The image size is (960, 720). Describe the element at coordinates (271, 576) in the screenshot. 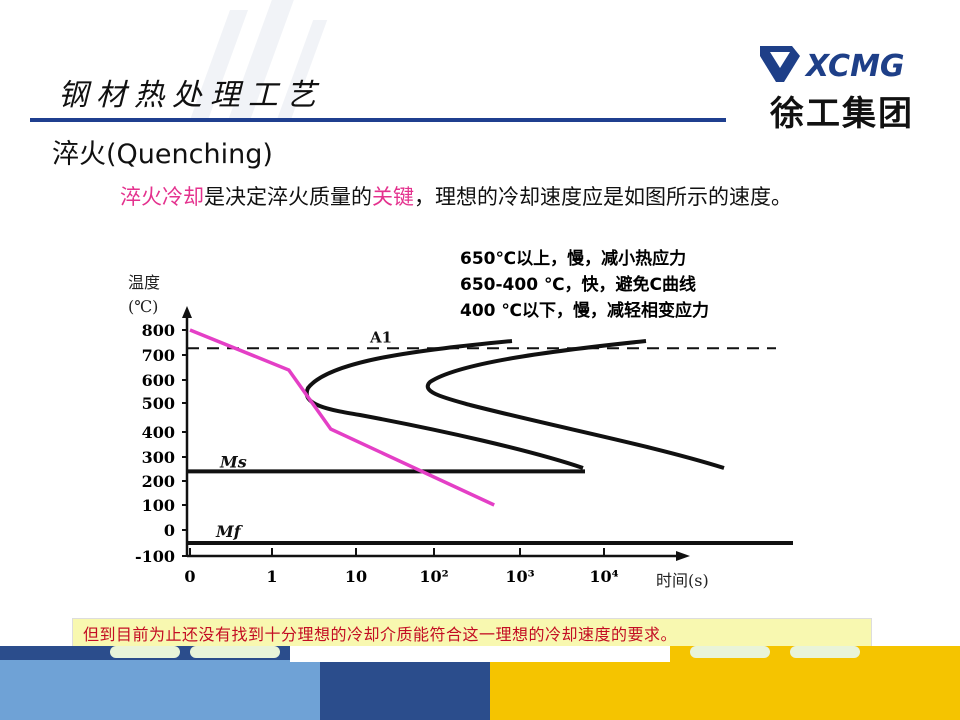

I see `x-tick-label: 1` at that location.